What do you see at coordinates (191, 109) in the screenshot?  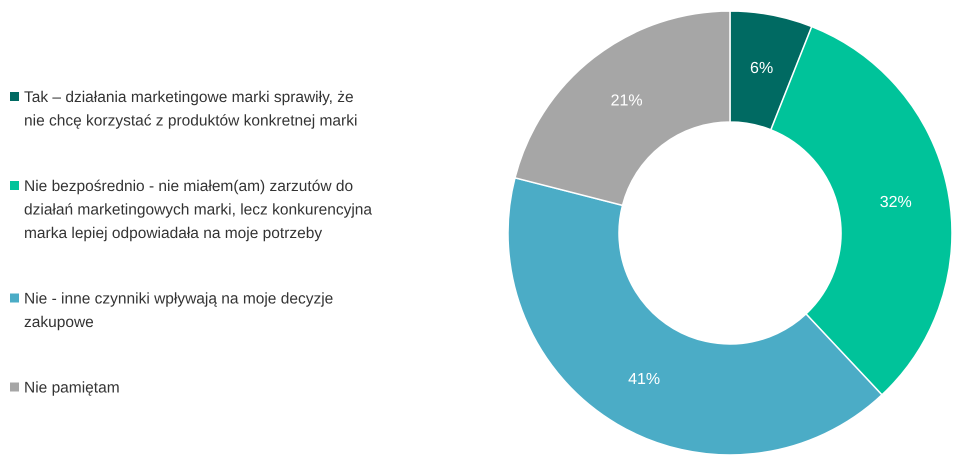 I see `legend-label: Tak – działania marketingowe marki sprawiły, że nie chcę korzystać z produktów konkretnej marki` at bounding box center [191, 109].